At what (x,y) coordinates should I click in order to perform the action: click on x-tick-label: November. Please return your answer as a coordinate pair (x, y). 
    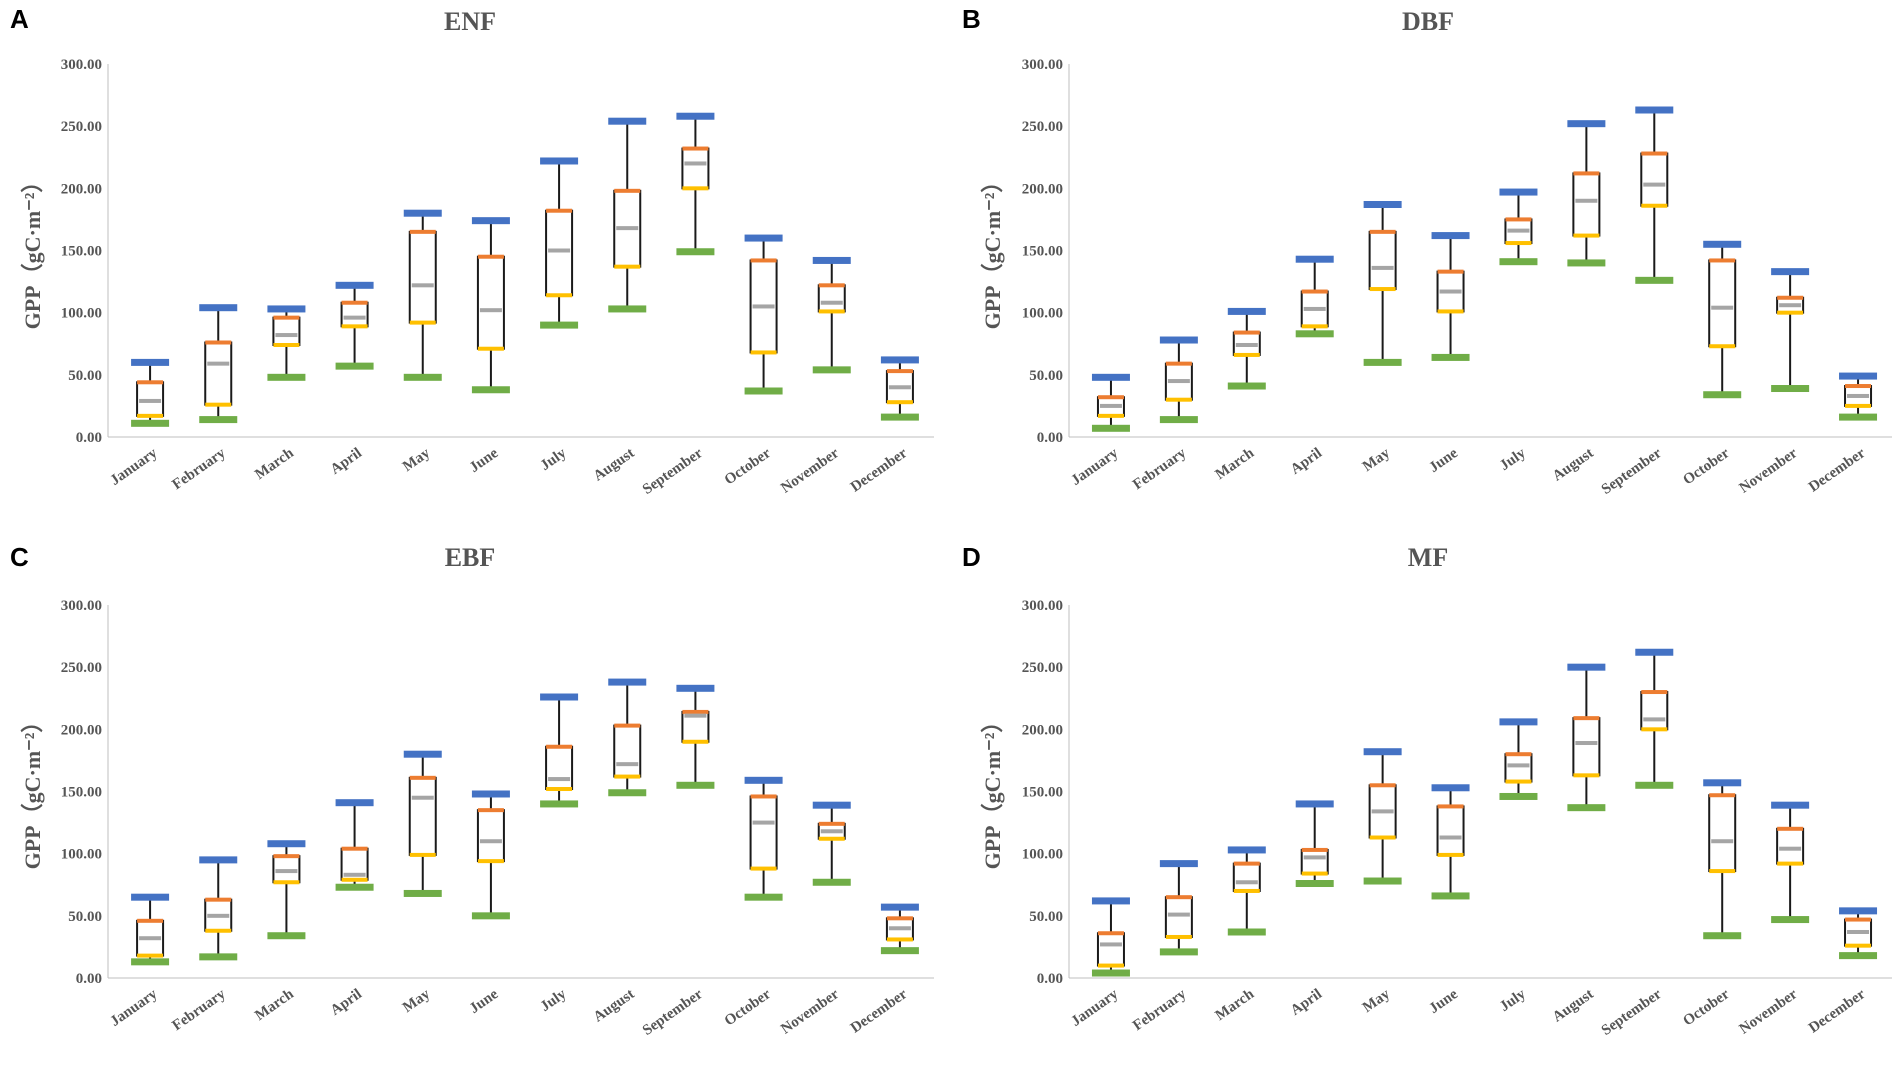
    Looking at the image, I should click on (810, 1012).